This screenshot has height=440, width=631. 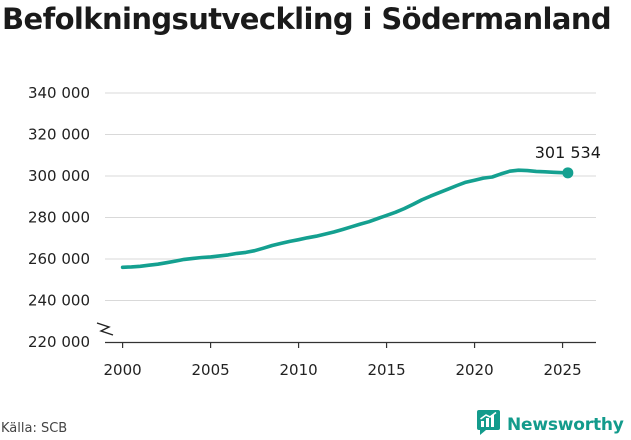 I want to click on chart-title: Befolkningsutveckling i Södermanland, so click(x=307, y=19).